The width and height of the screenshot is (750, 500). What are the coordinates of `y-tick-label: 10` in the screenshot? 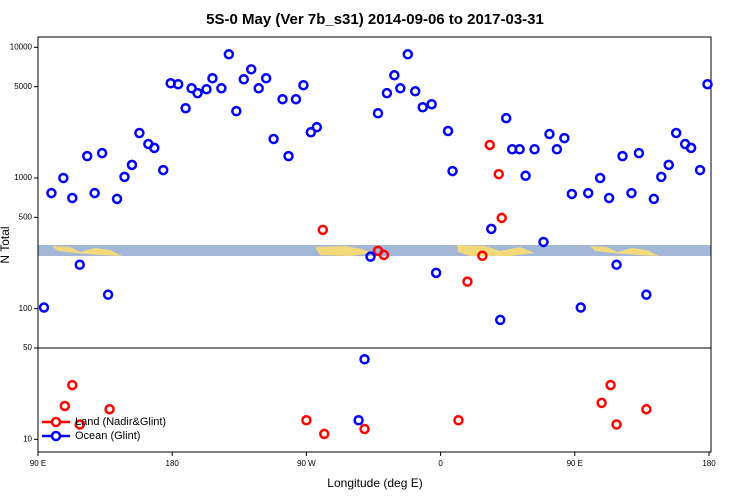 It's located at (27, 438).